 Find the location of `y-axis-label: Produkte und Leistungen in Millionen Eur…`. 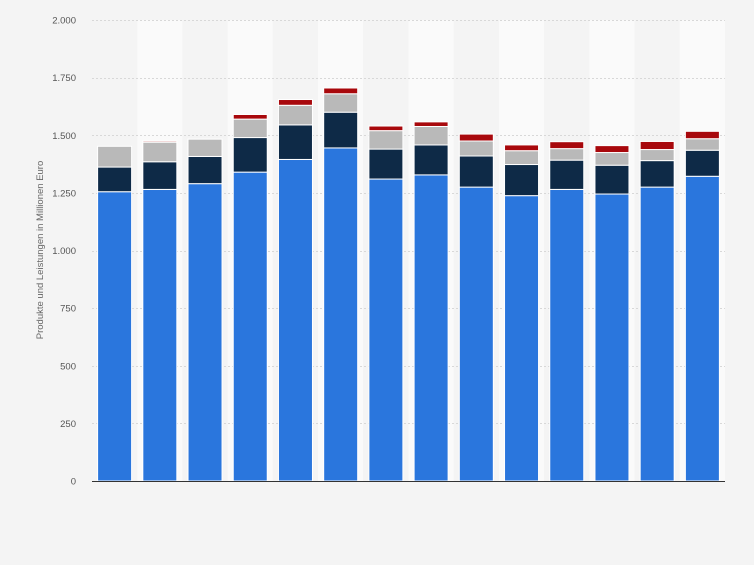

y-axis-label: Produkte und Leistungen in Millionen Eur… is located at coordinates (40, 250).